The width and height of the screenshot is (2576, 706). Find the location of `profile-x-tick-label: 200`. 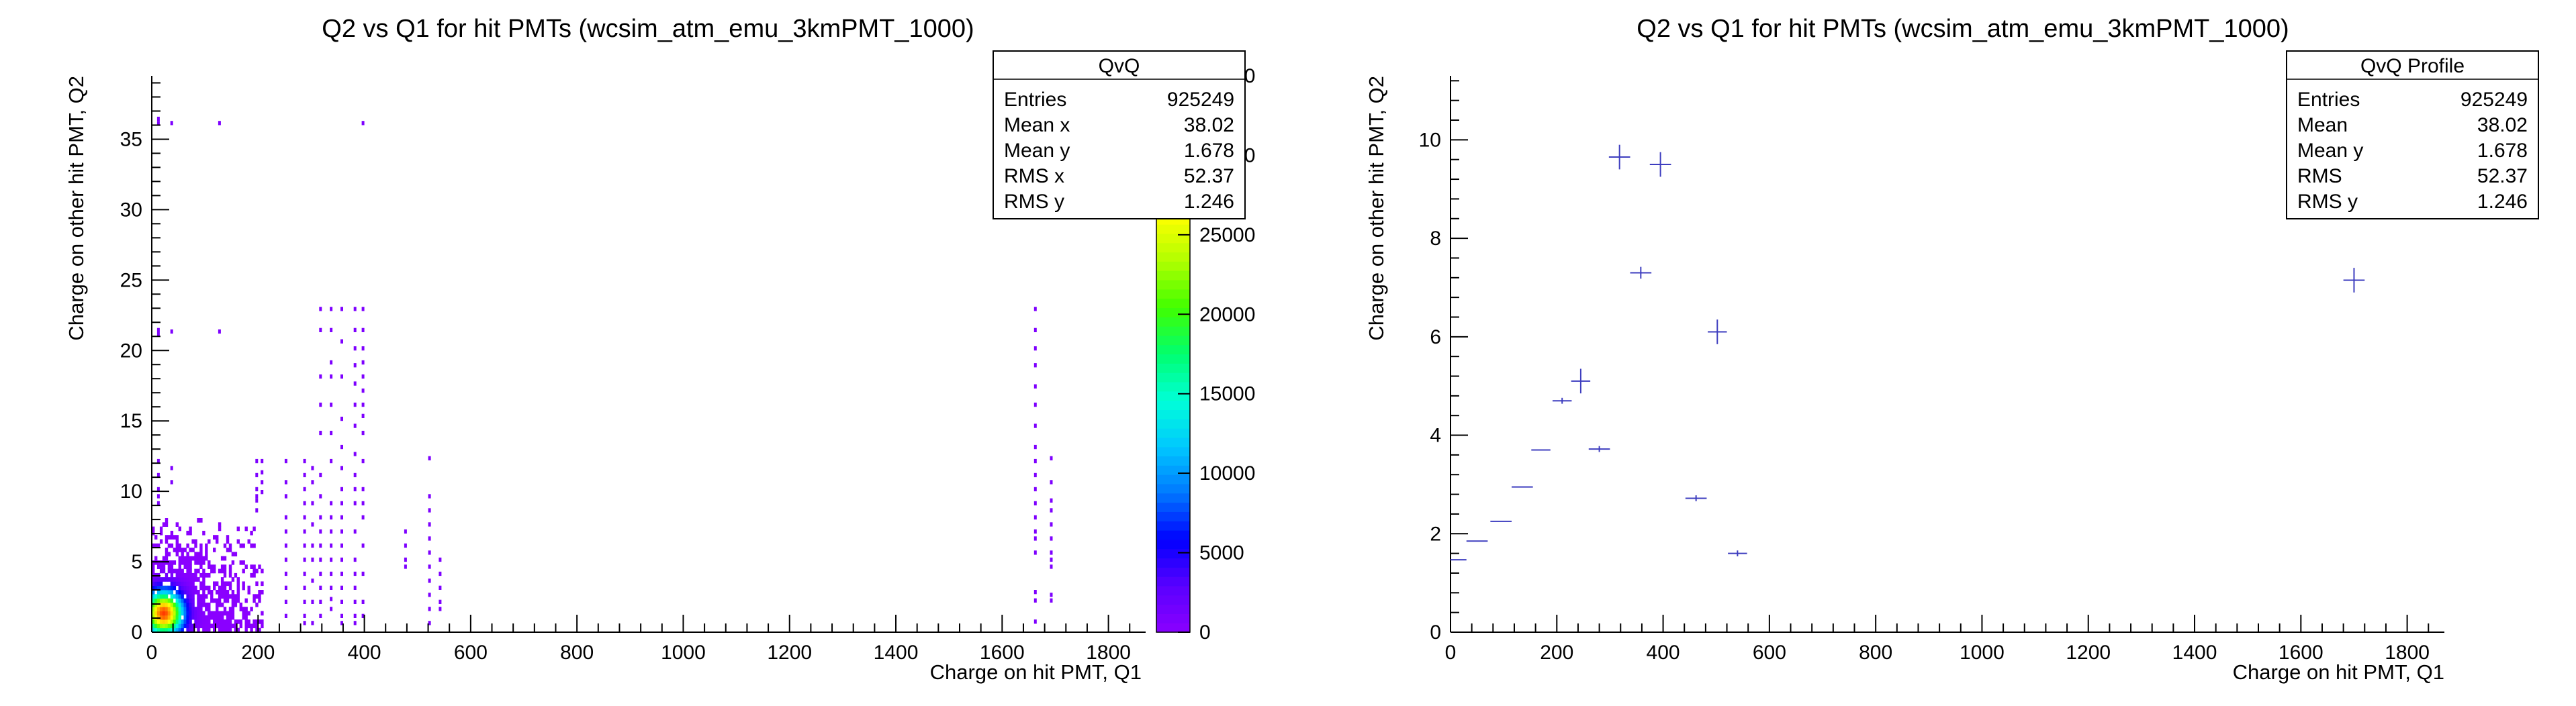

profile-x-tick-label: 200 is located at coordinates (1556, 653).